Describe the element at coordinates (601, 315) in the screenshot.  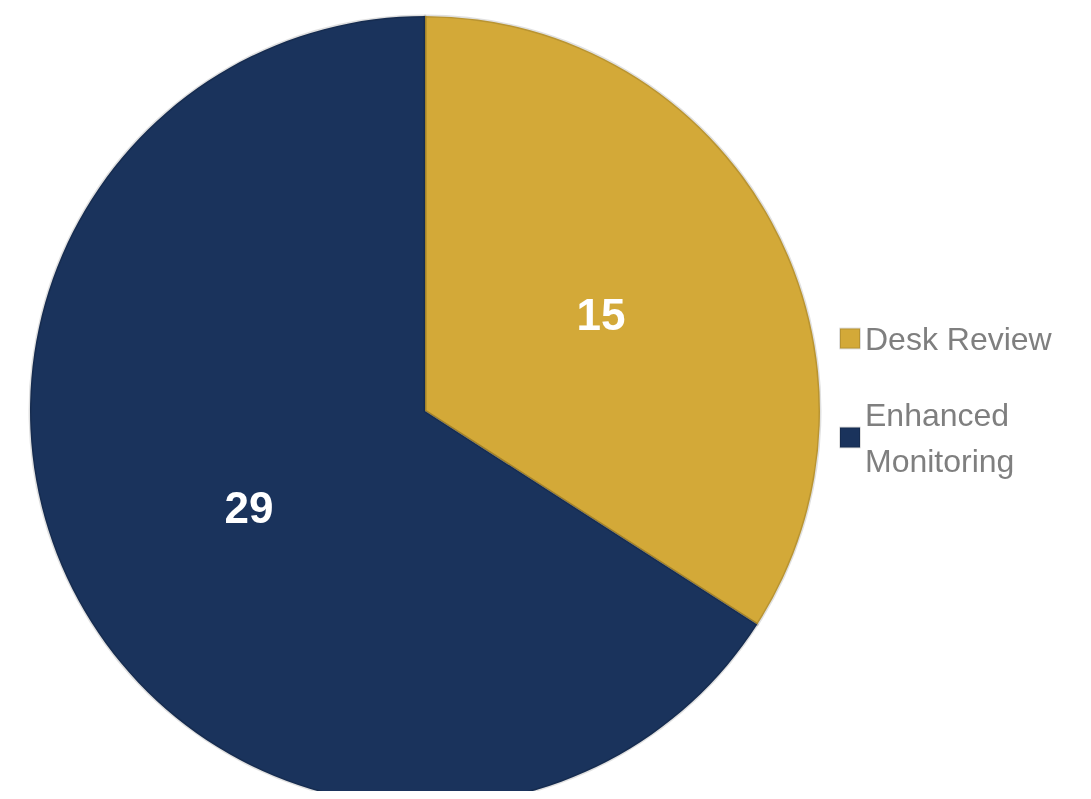
I see `data-label: 15` at that location.